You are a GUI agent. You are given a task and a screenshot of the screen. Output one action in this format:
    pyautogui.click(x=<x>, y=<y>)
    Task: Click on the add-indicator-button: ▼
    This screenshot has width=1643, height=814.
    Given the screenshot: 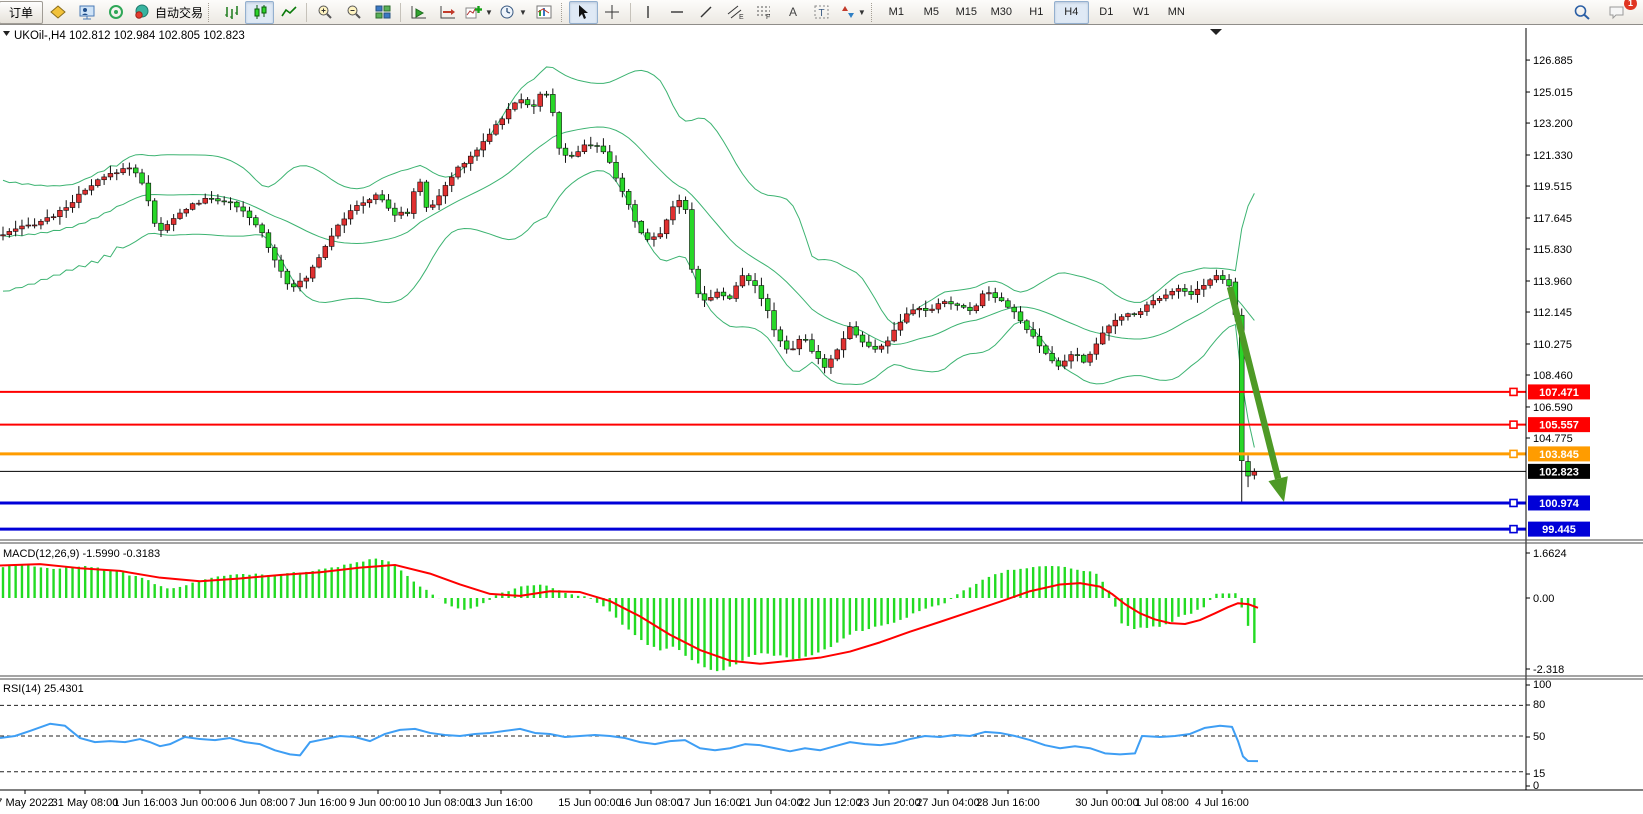 What is the action you would take?
    pyautogui.click(x=479, y=12)
    